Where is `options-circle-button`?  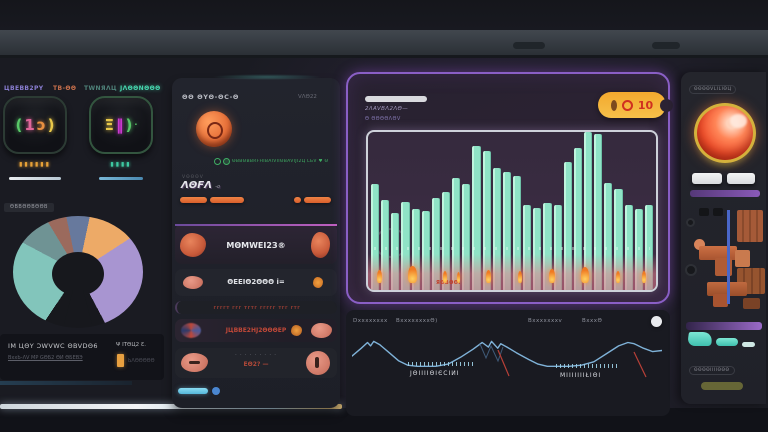
options-circle-button is located at coordinates (656, 321).